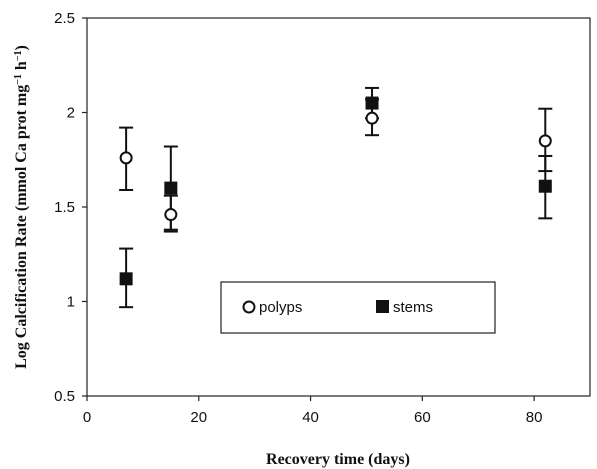 This screenshot has width=597, height=469. Describe the element at coordinates (422, 417) in the screenshot. I see `x-tick-label: 60` at that location.